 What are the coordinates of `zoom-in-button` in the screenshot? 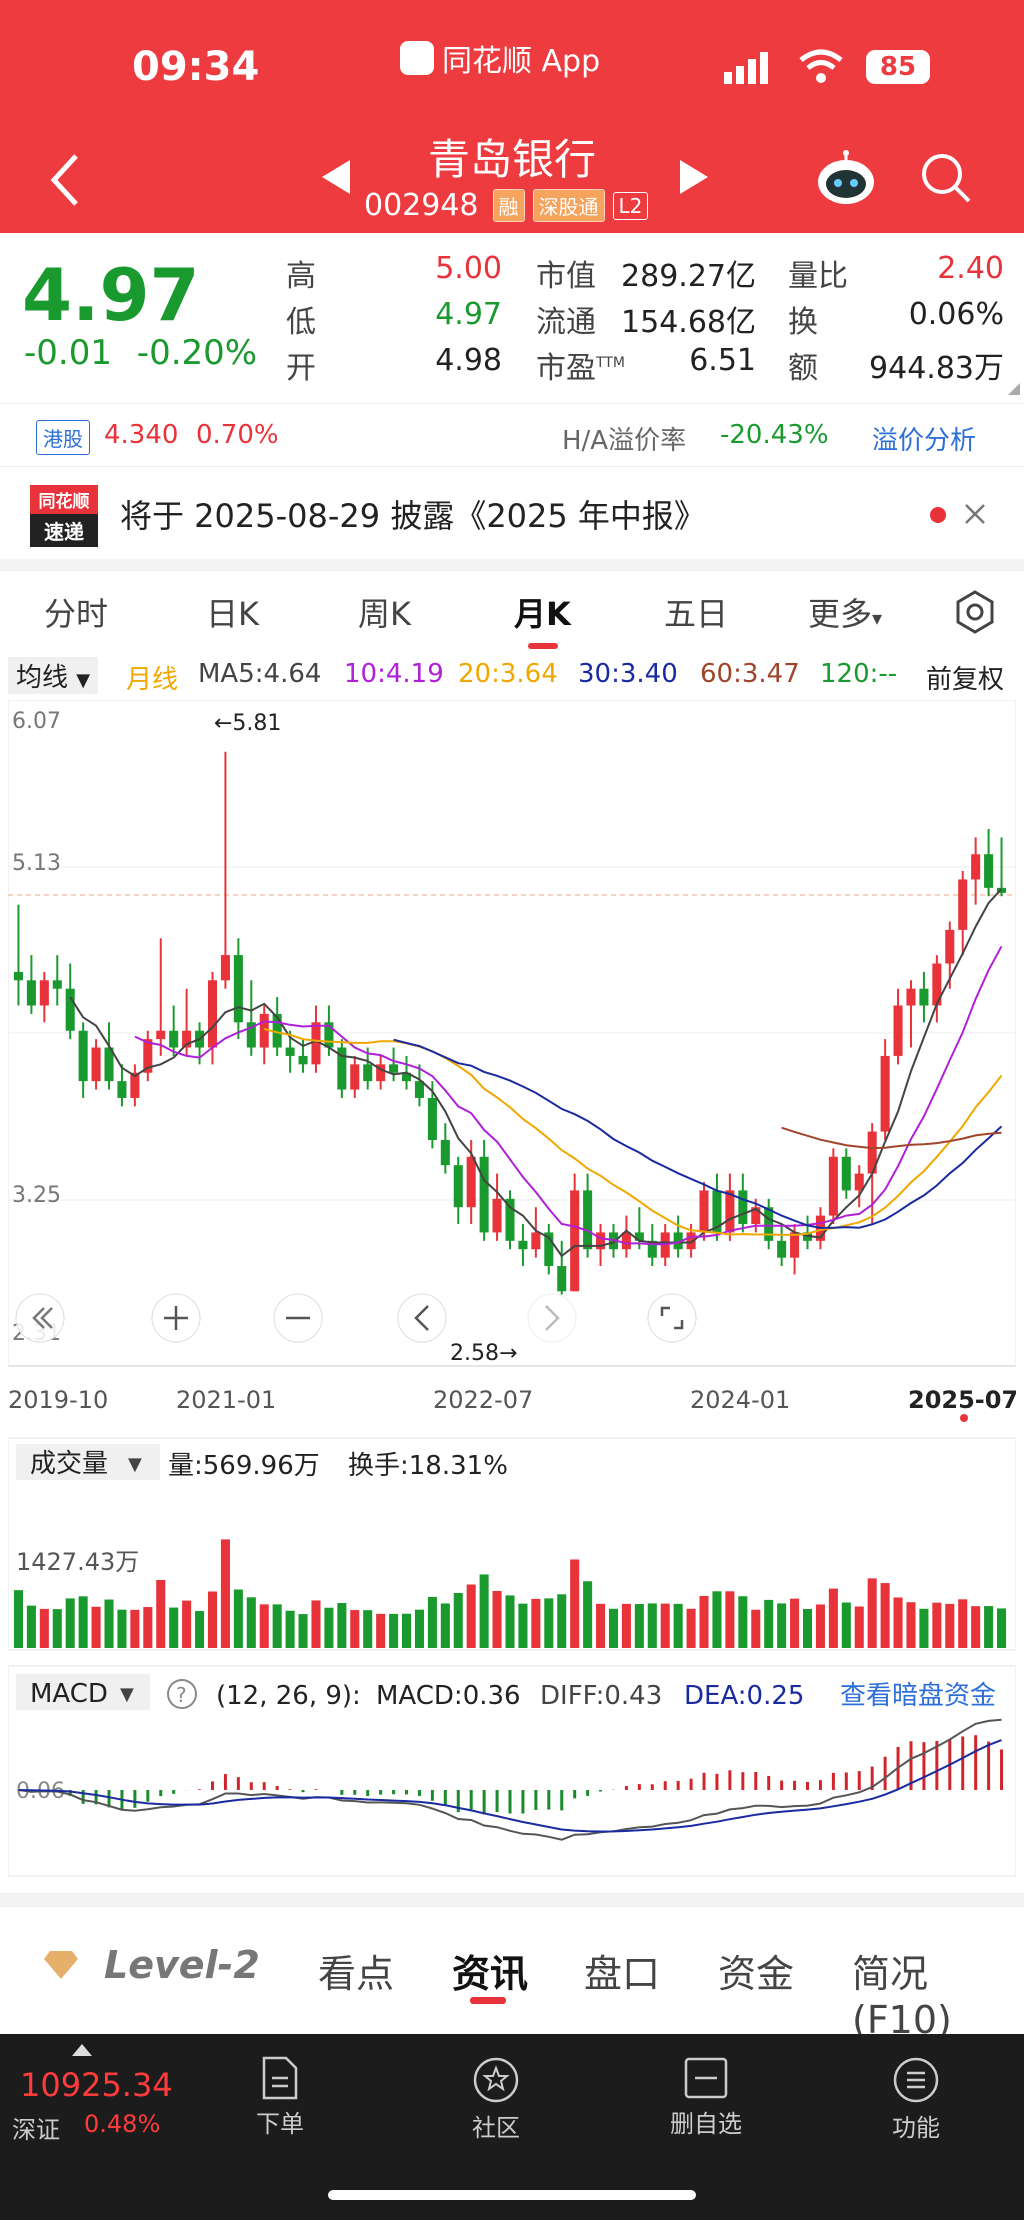 It's located at (176, 1318).